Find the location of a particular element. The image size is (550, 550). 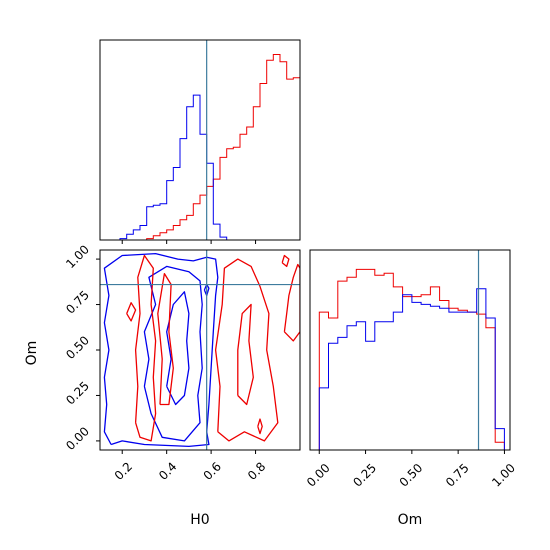

h0-hist-red is located at coordinates (200, 147).